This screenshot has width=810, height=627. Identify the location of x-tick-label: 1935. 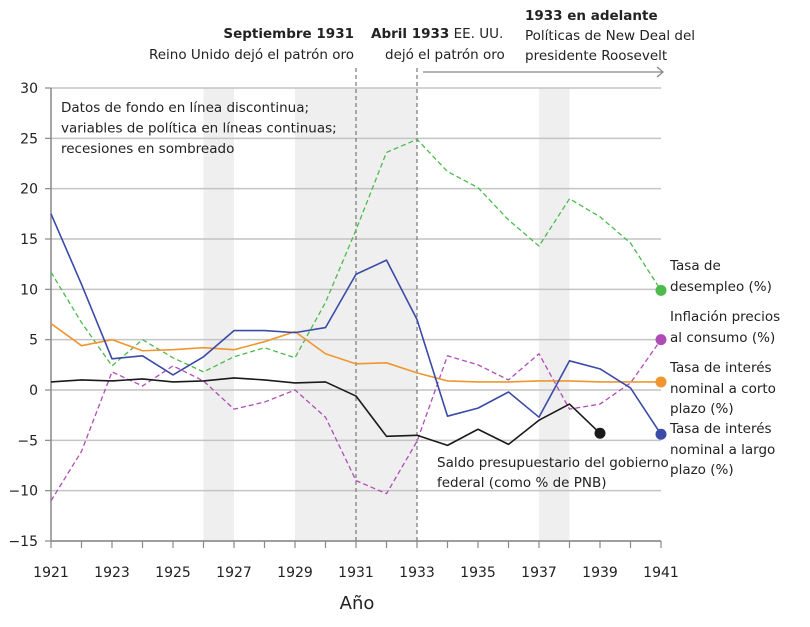
(478, 573).